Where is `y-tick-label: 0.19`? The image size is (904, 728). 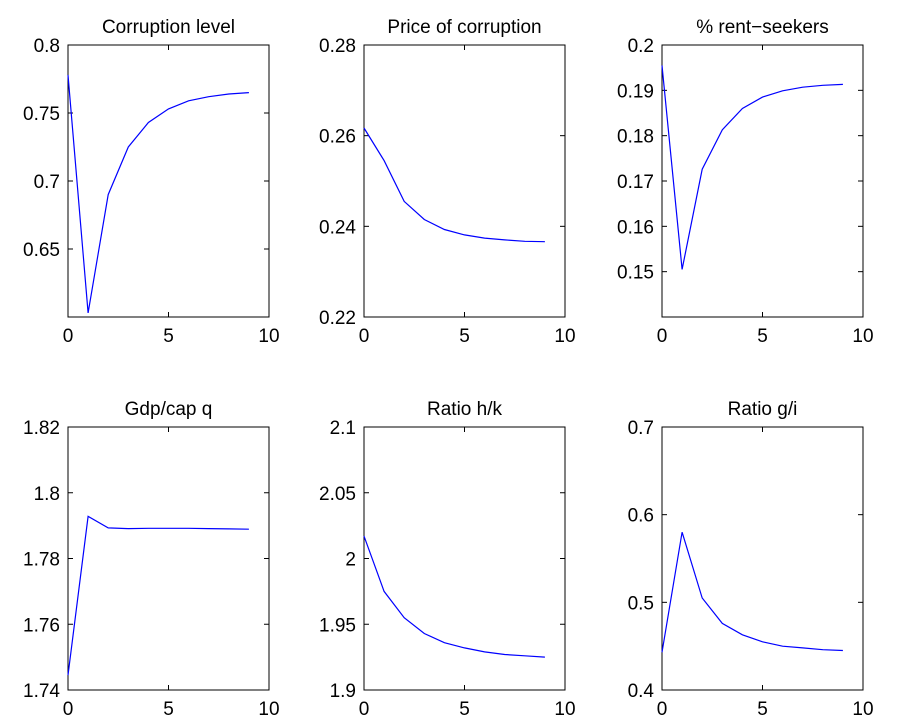 y-tick-label: 0.19 is located at coordinates (635, 91).